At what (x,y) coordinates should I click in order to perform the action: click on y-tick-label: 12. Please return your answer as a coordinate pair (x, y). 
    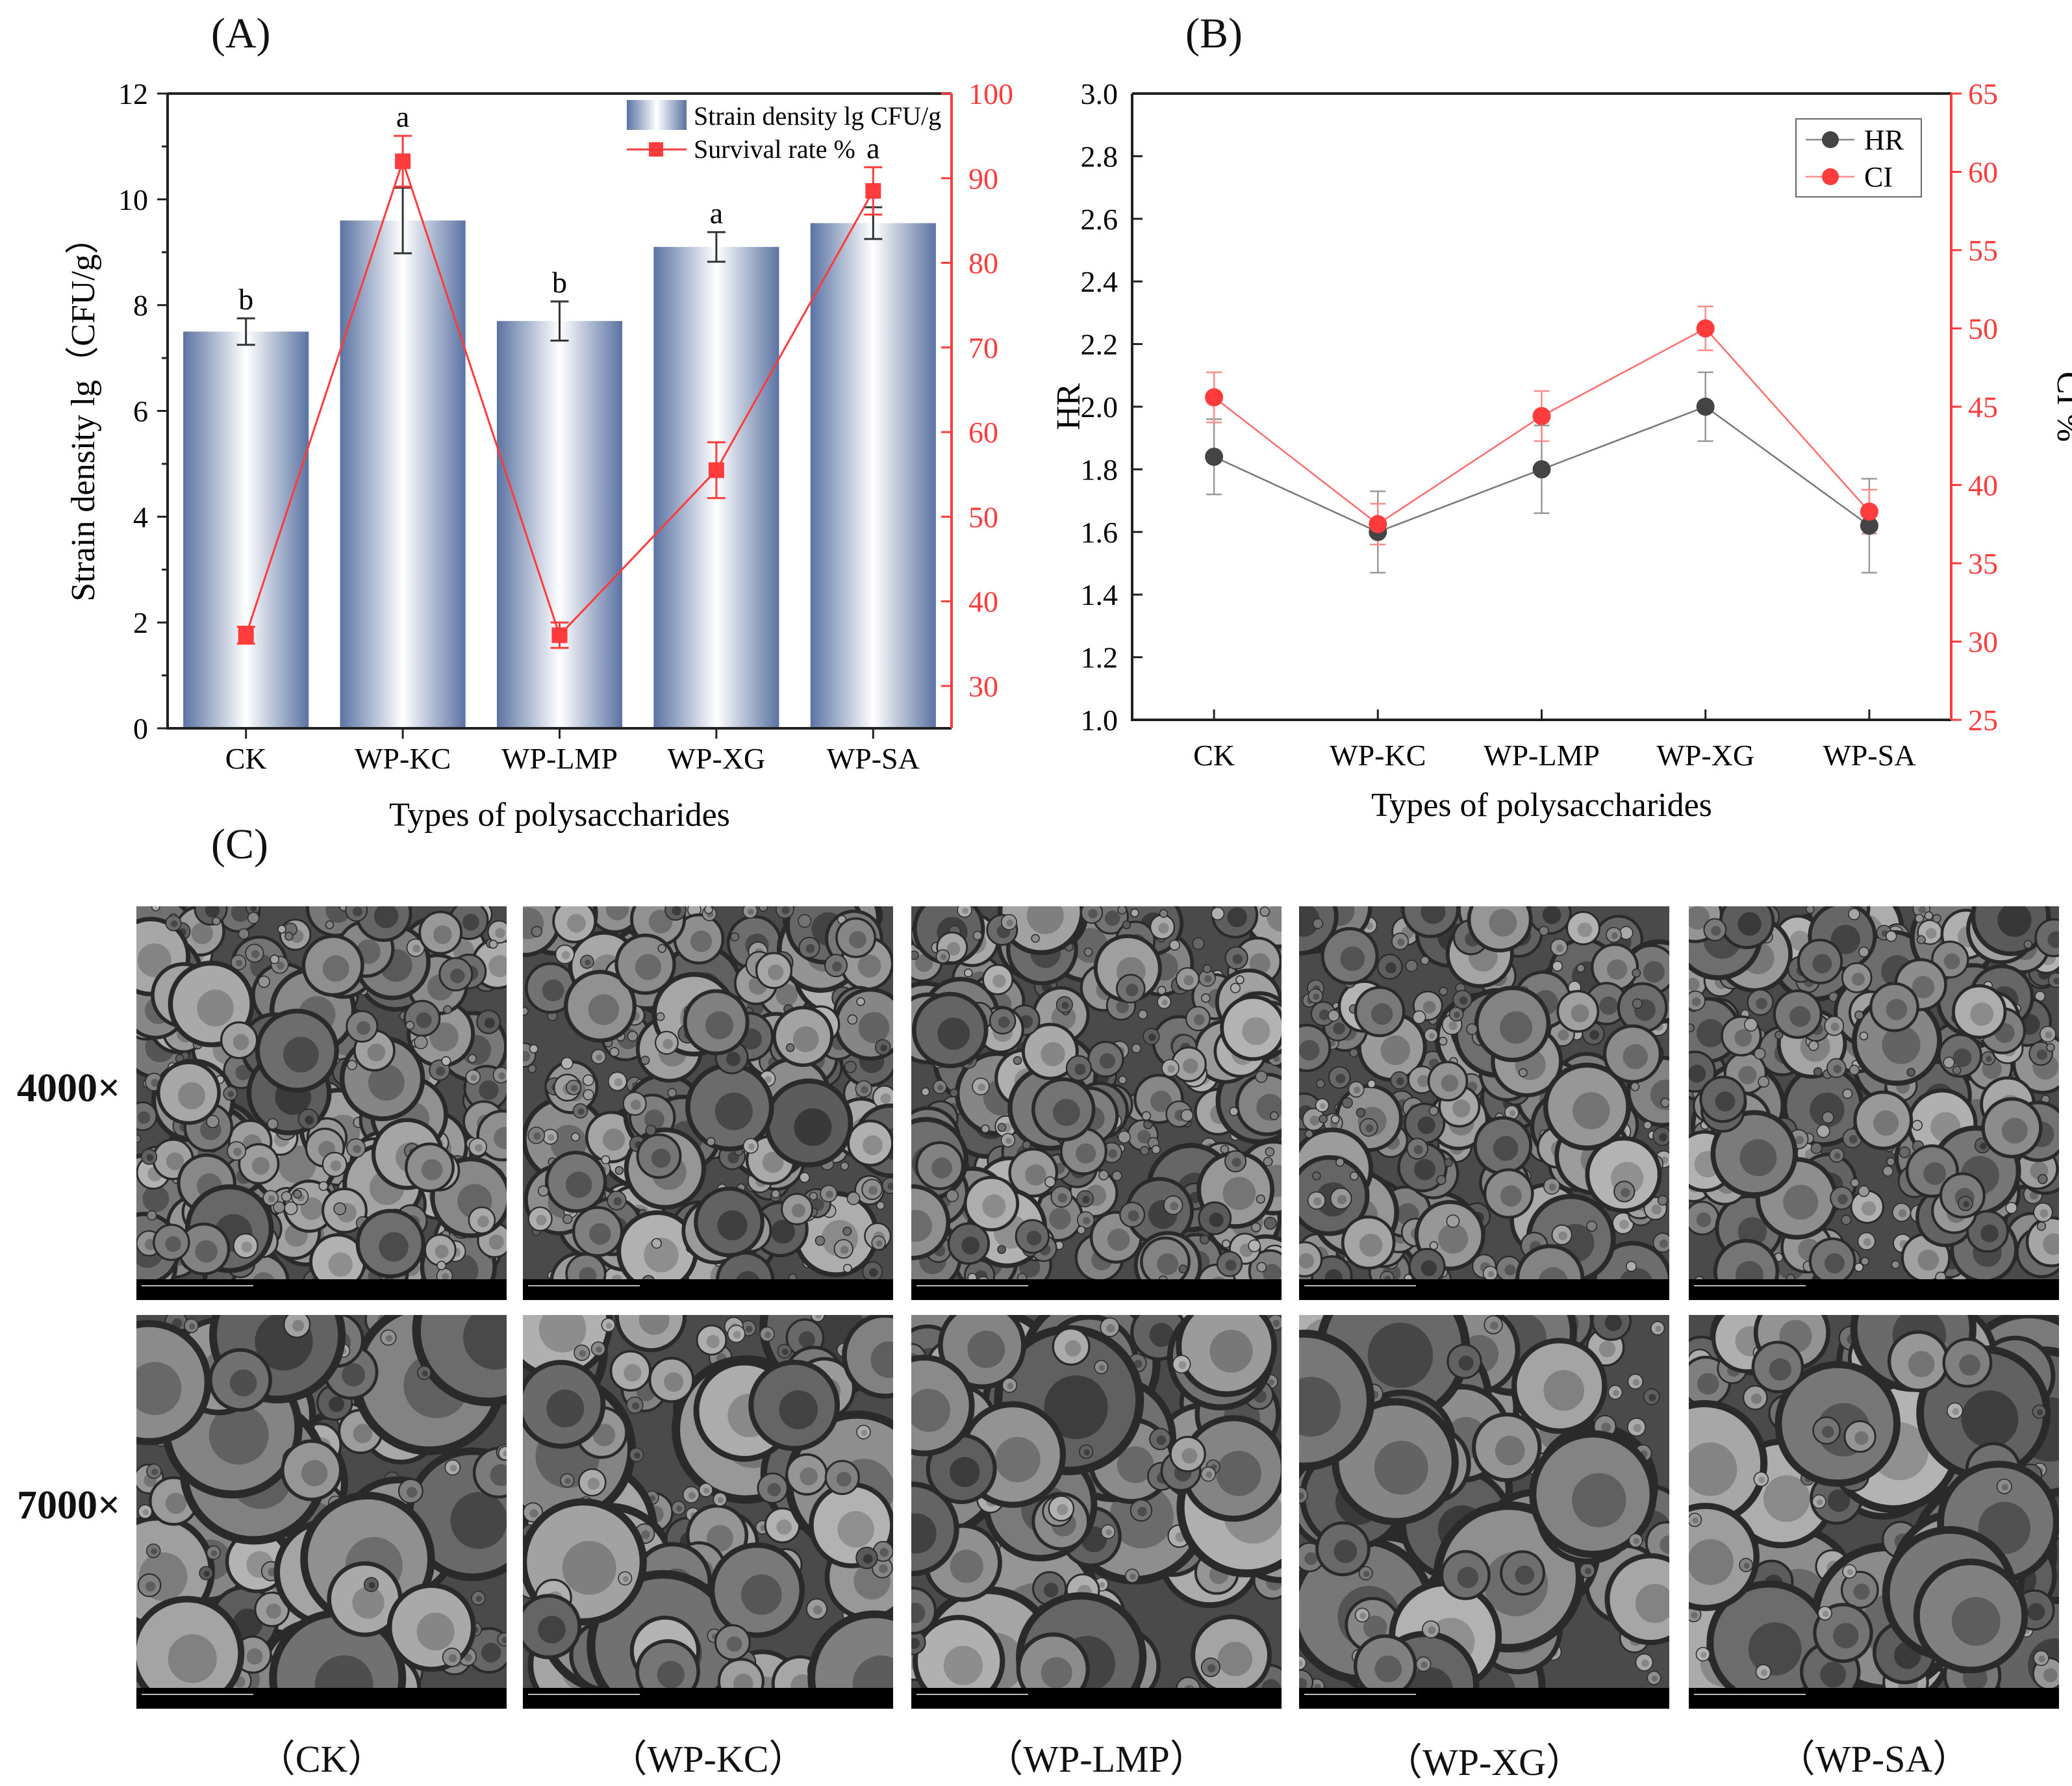
    Looking at the image, I should click on (133, 94).